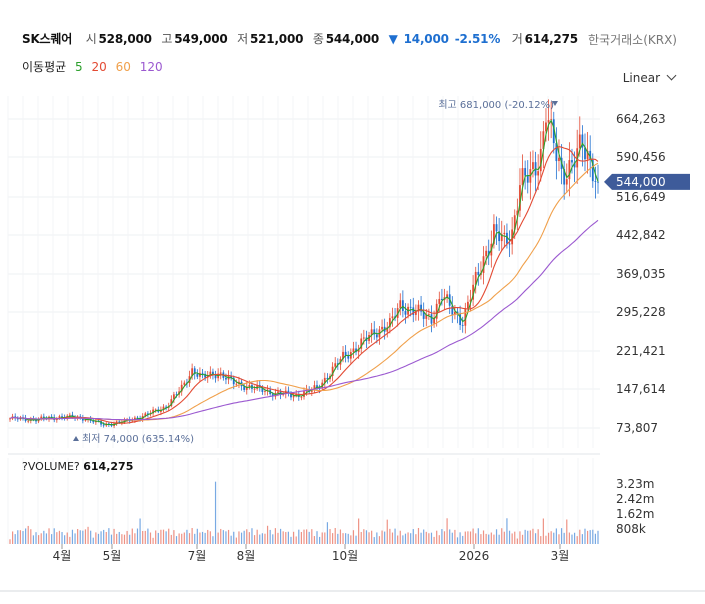  Describe the element at coordinates (551, 39) in the screenshot. I see `volume-value: 614,275` at that location.